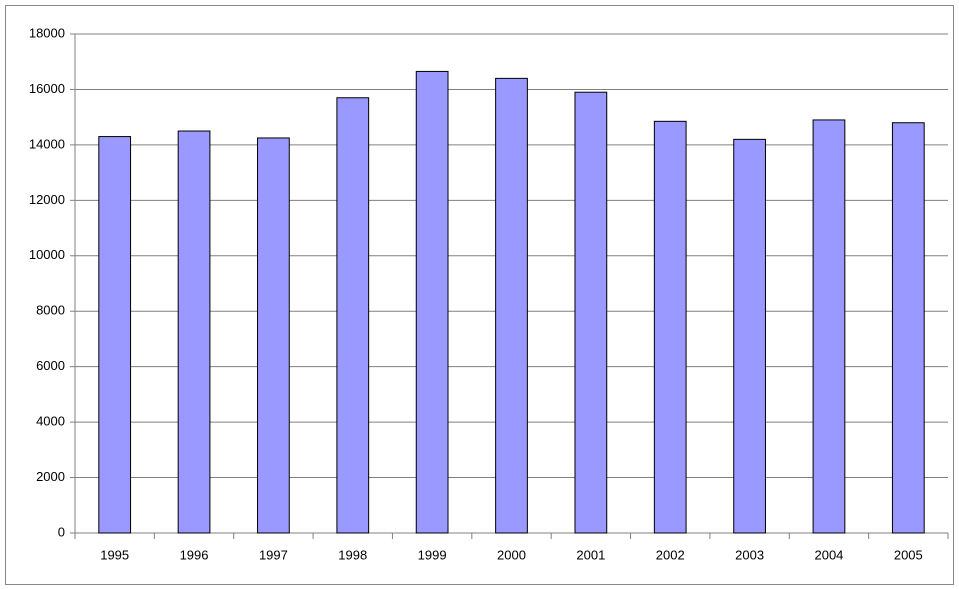 This screenshot has height=589, width=959. Describe the element at coordinates (908, 554) in the screenshot. I see `x-tick-label: 2005` at that location.